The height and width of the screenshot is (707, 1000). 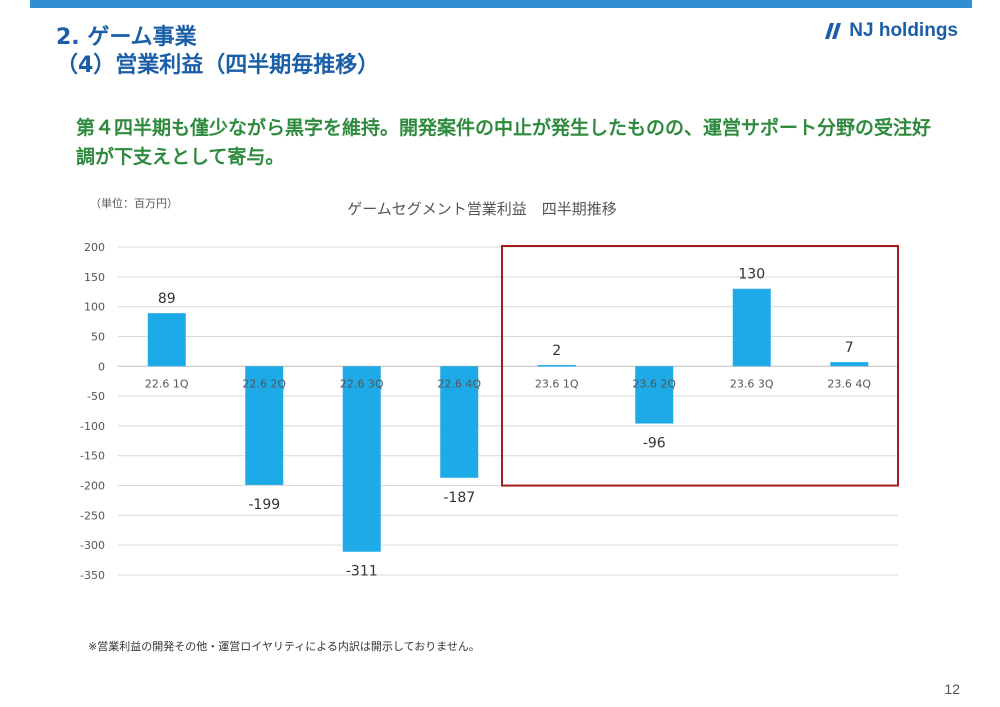 I want to click on page-number: 12, so click(x=952, y=689).